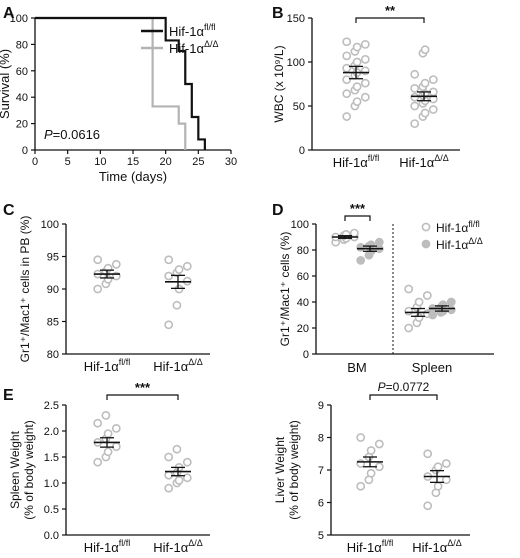 The width and height of the screenshot is (520, 558). Describe the element at coordinates (6, 84) in the screenshot. I see `survival-y-label: Survival (%)` at that location.